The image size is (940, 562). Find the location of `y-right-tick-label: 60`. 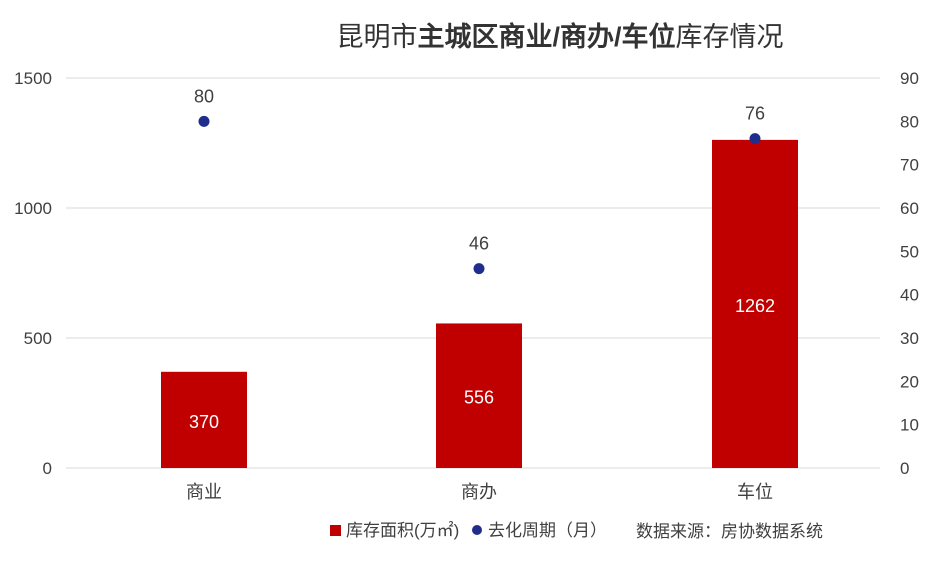

y-right-tick-label: 60 is located at coordinates (909, 208).